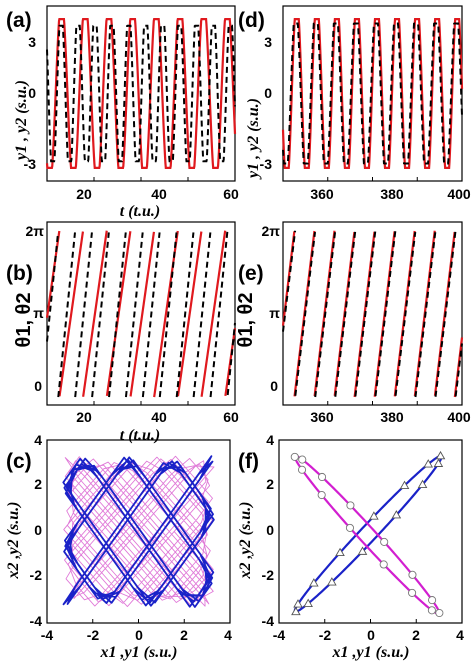  I want to click on panel-e-xtick: 400, so click(459, 417).